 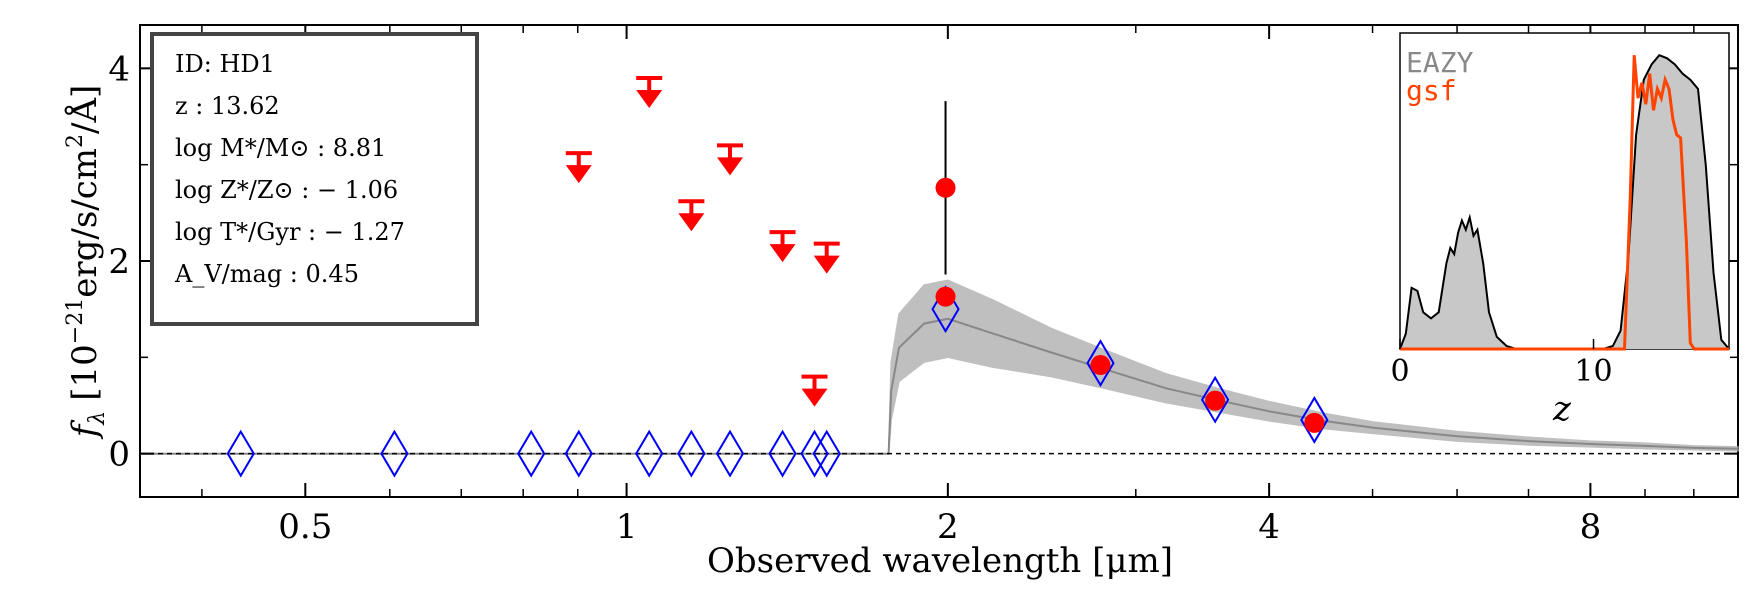 I want to click on y-axis-title-exponent2: 2, so click(x=75, y=141).